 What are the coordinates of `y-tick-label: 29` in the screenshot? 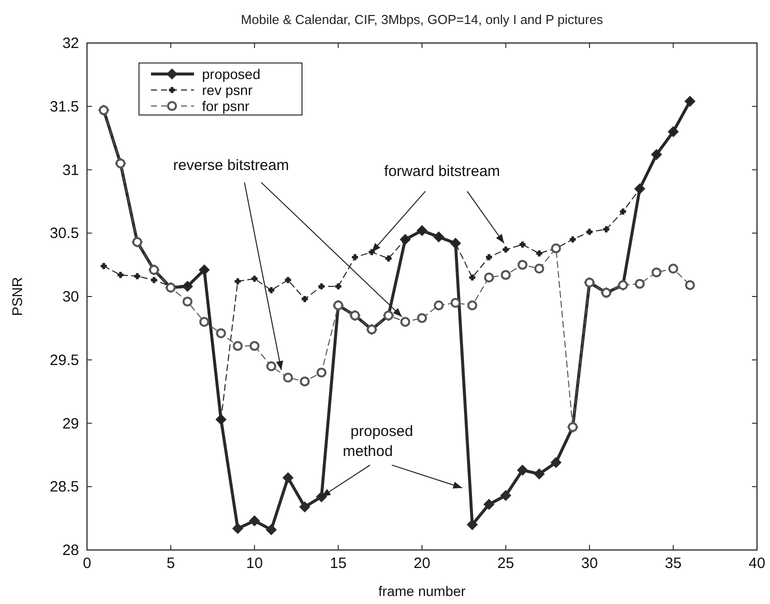 It's located at (70, 423).